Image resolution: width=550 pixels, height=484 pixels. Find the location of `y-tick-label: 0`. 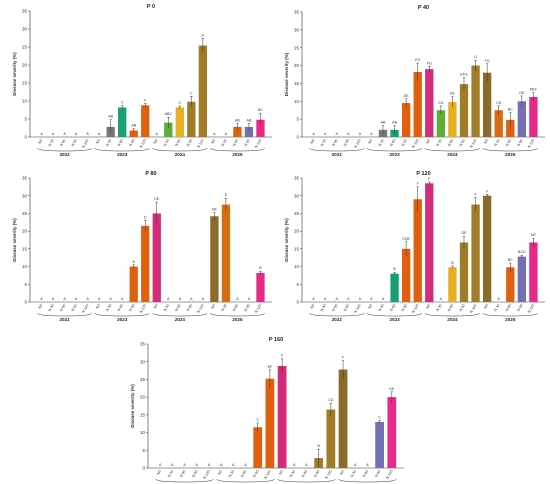

y-tick-label: 0 is located at coordinates (25, 302).